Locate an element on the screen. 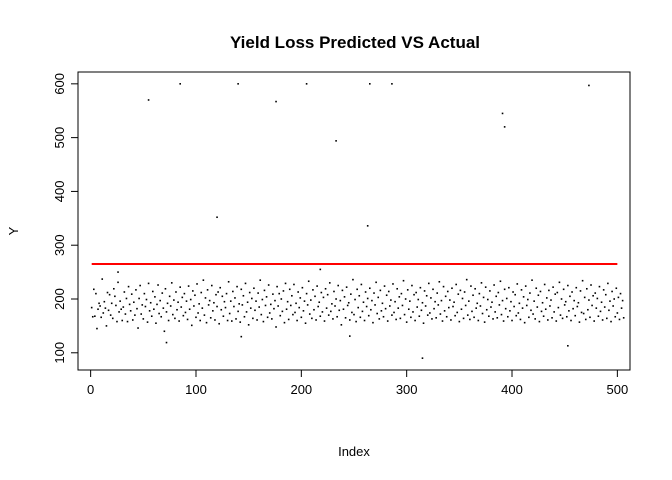 This screenshot has width=672, height=480. x-tick-label: 300 is located at coordinates (407, 389).